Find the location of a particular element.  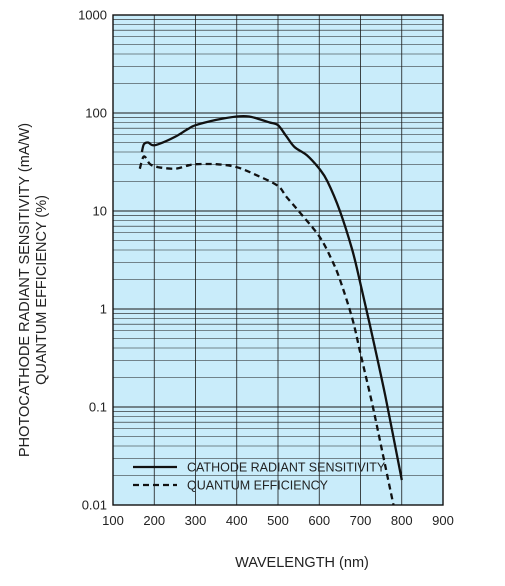

legend-label: CATHODE RADIANT SENSITIVITY is located at coordinates (286, 468).